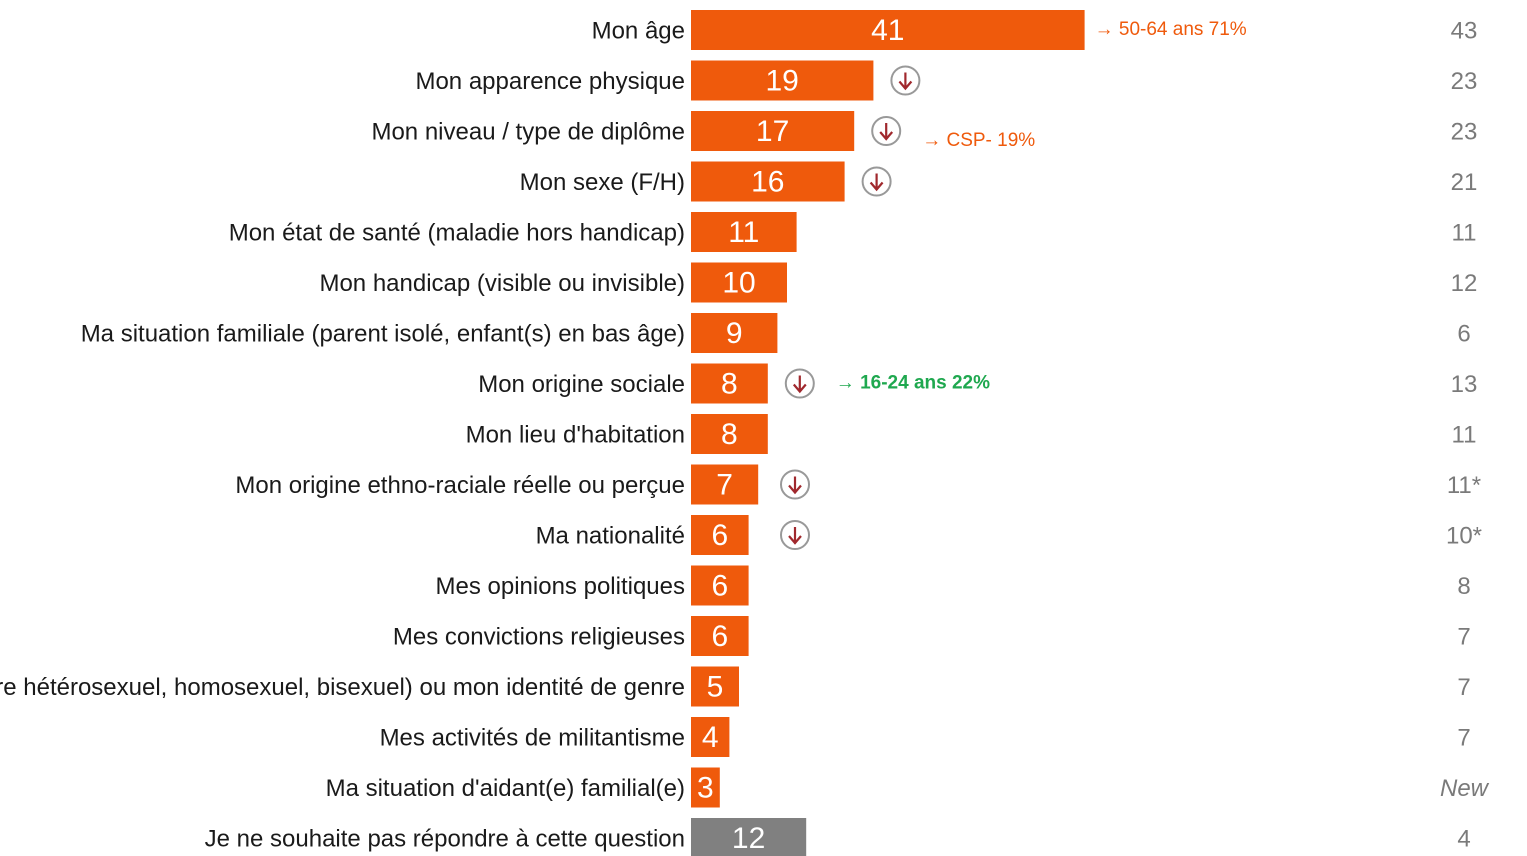 The width and height of the screenshot is (1527, 856). I want to click on value-label: 4, so click(710, 737).